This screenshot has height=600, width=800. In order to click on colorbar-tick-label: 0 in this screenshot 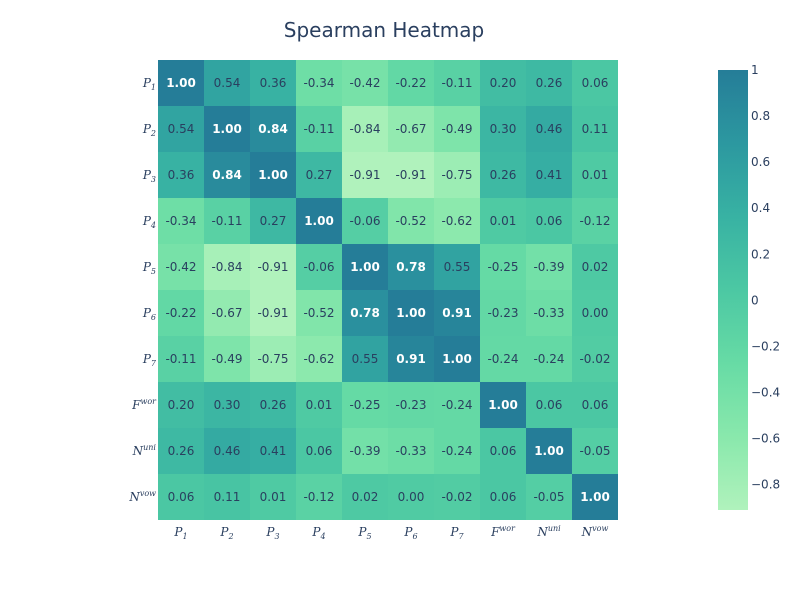, I will do `click(755, 300)`.